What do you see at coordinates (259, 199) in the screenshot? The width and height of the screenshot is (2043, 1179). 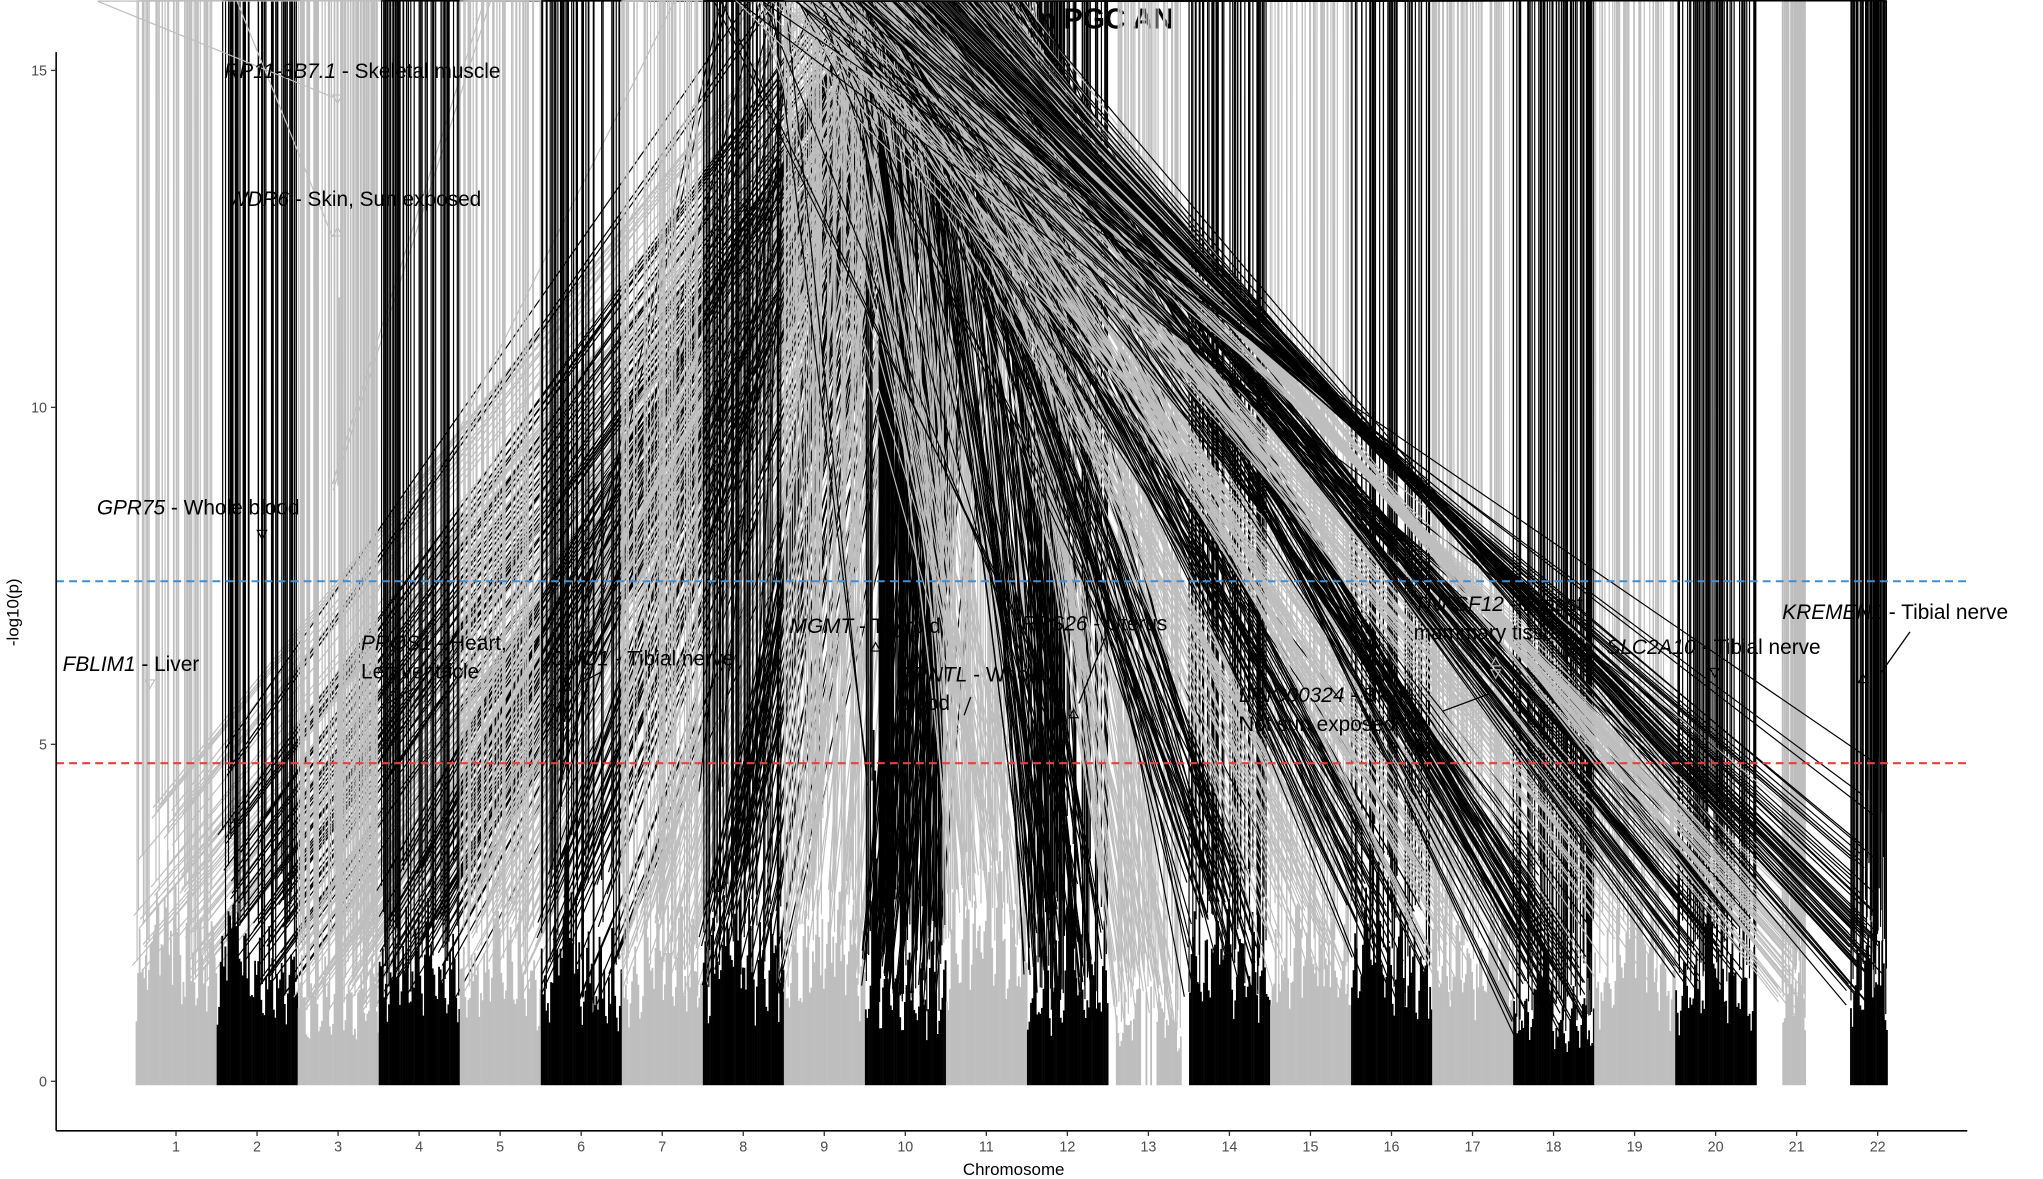 I see `gene-name: WDR6` at bounding box center [259, 199].